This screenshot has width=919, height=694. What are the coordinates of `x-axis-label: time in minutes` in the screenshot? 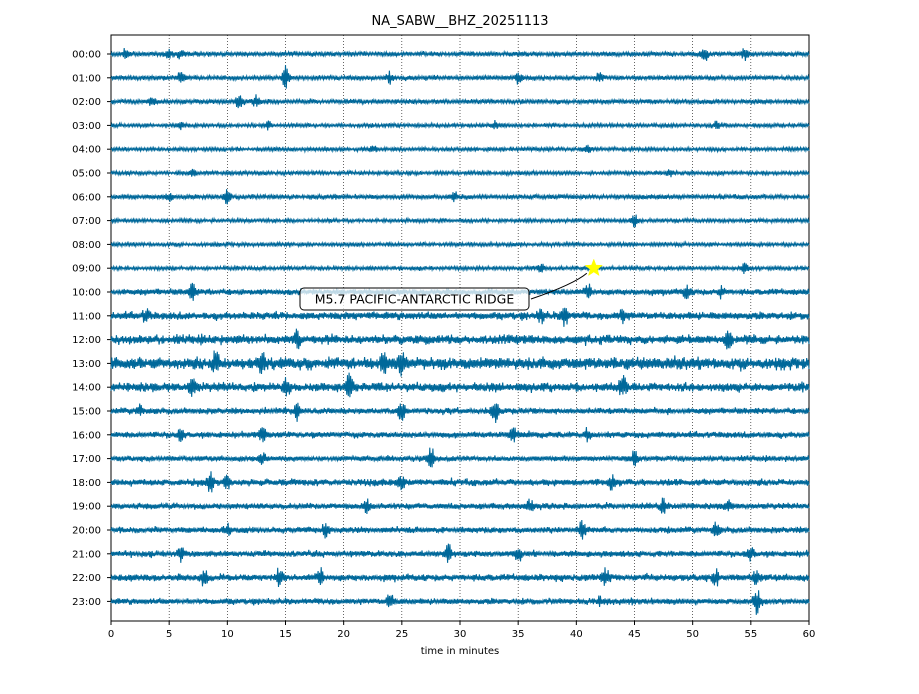 It's located at (460, 651).